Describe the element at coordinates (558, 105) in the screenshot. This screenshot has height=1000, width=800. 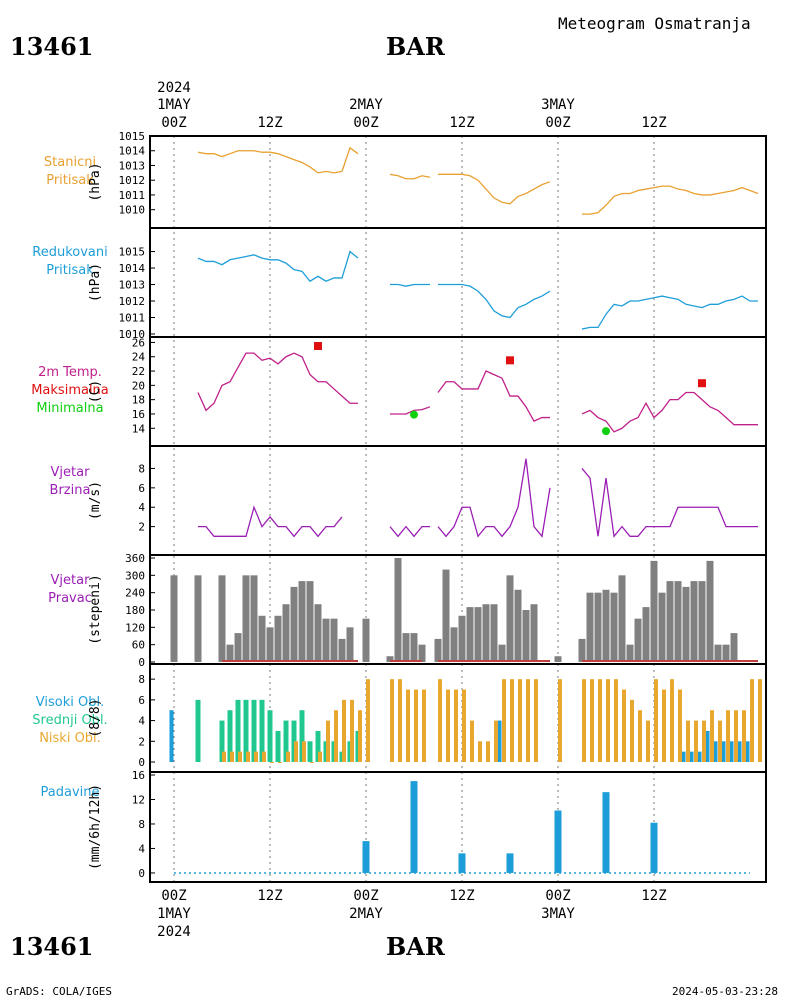
I see `time-label-date: 3MAY` at that location.